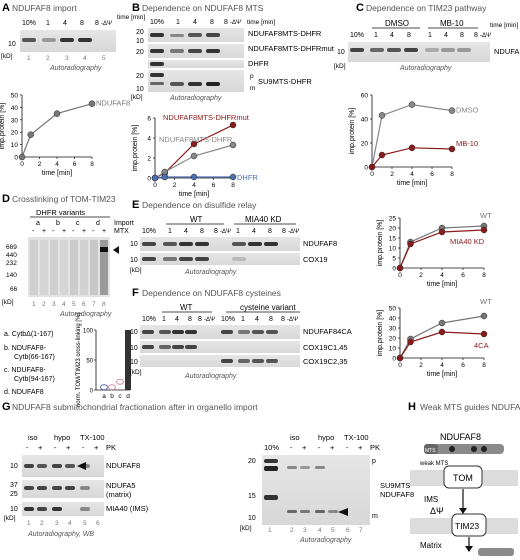 This screenshot has width=520, height=560. Describe the element at coordinates (400, 275) in the screenshot. I see `x-tick-label: 0` at that location.